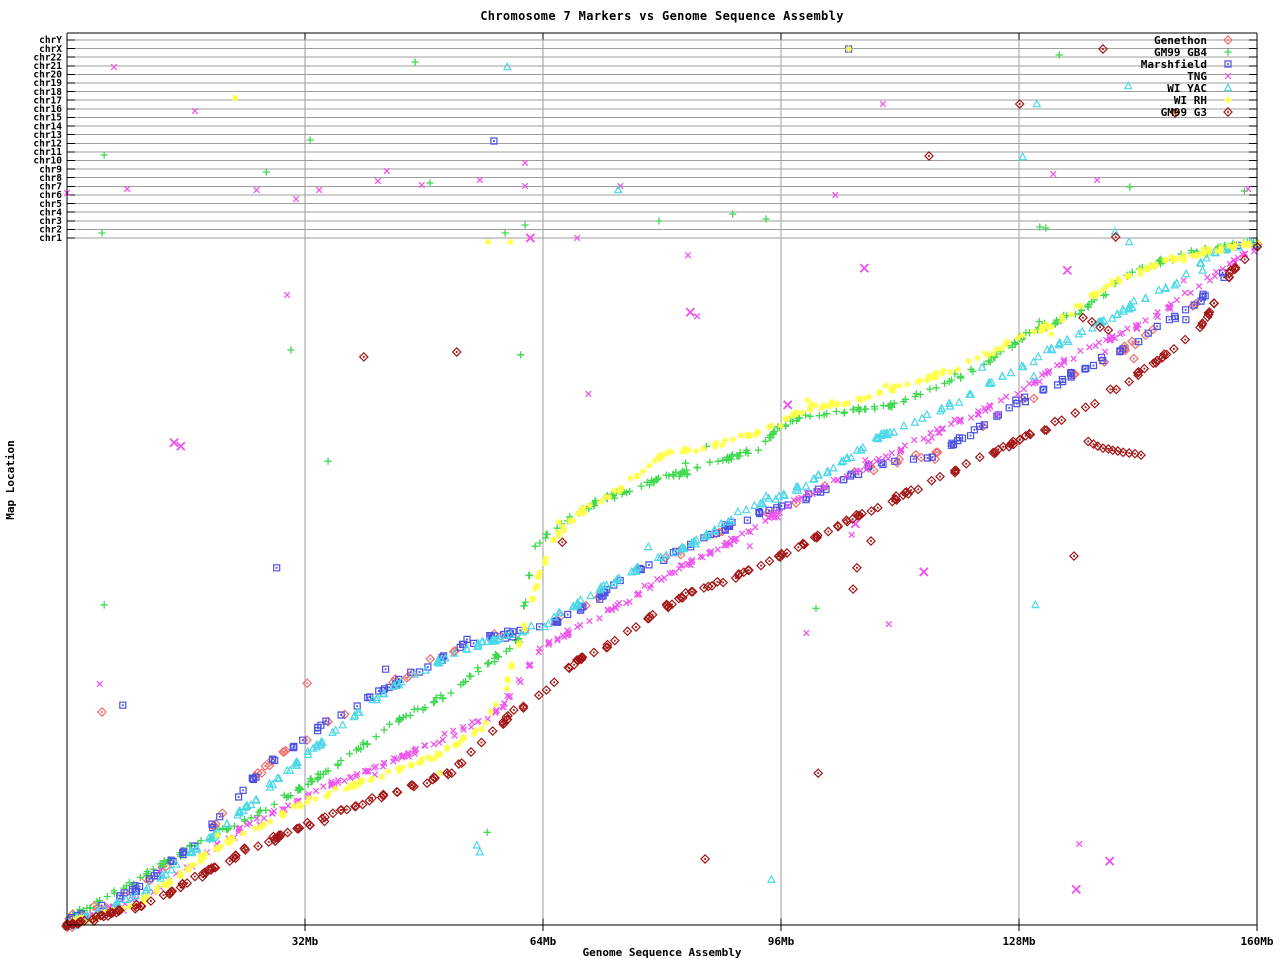  What do you see at coordinates (50, 212) in the screenshot?
I see `chr-label-chr4: chr4` at bounding box center [50, 212].